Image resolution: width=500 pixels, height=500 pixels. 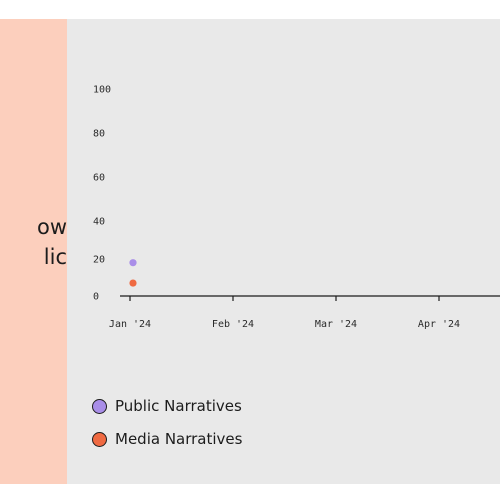 What do you see at coordinates (33, 242) in the screenshot?
I see `headline-text: ow lic` at bounding box center [33, 242].